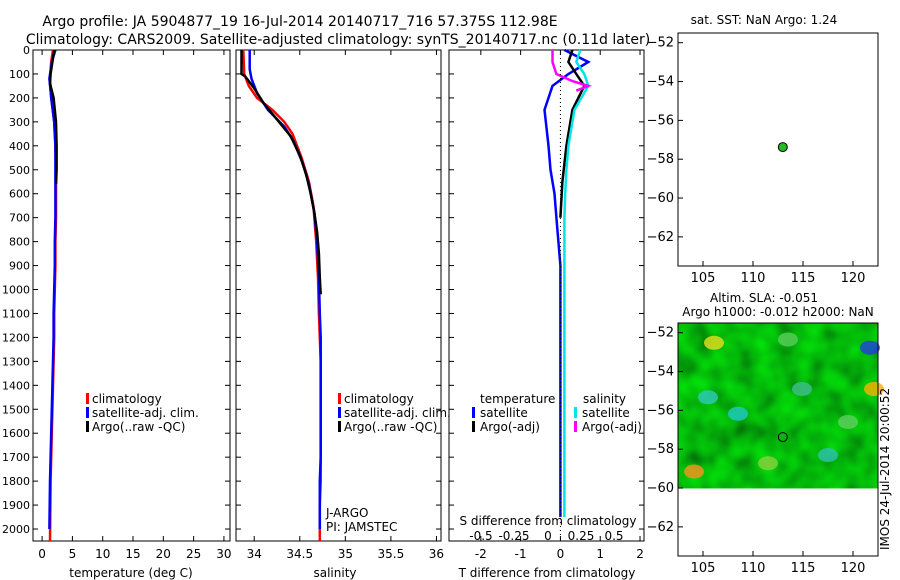  Describe the element at coordinates (223, 554) in the screenshot. I see `x-tick-label: 30` at that location.